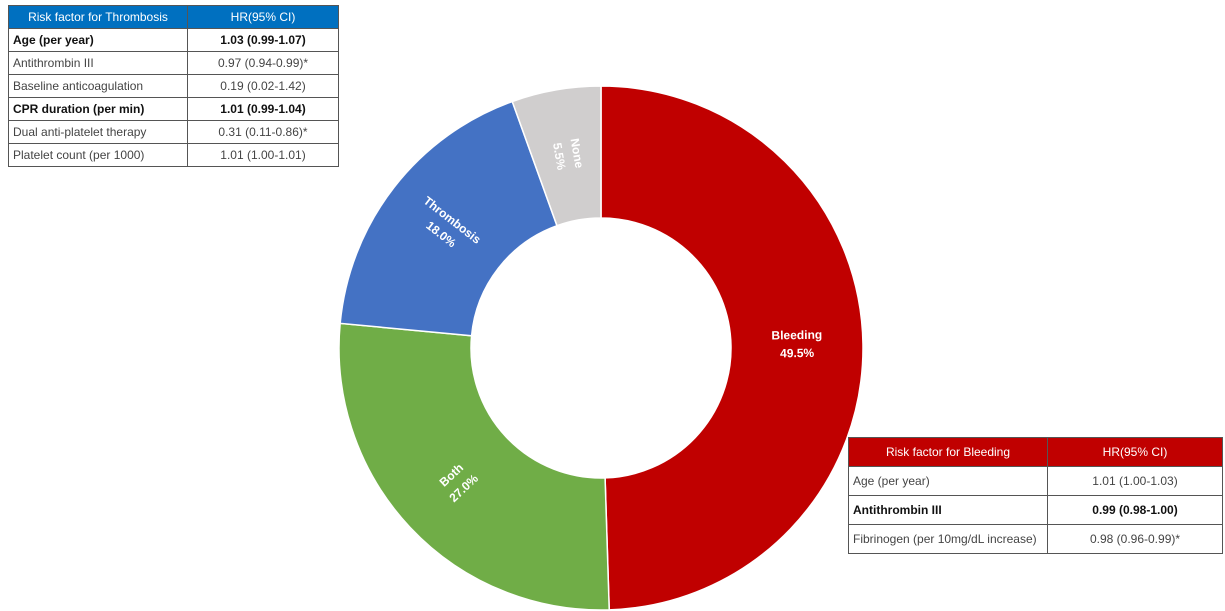 Image resolution: width=1225 pixels, height=611 pixels. Describe the element at coordinates (263, 109) in the screenshot. I see `table-cell: 1.01 (0.99-1.04)` at that location.